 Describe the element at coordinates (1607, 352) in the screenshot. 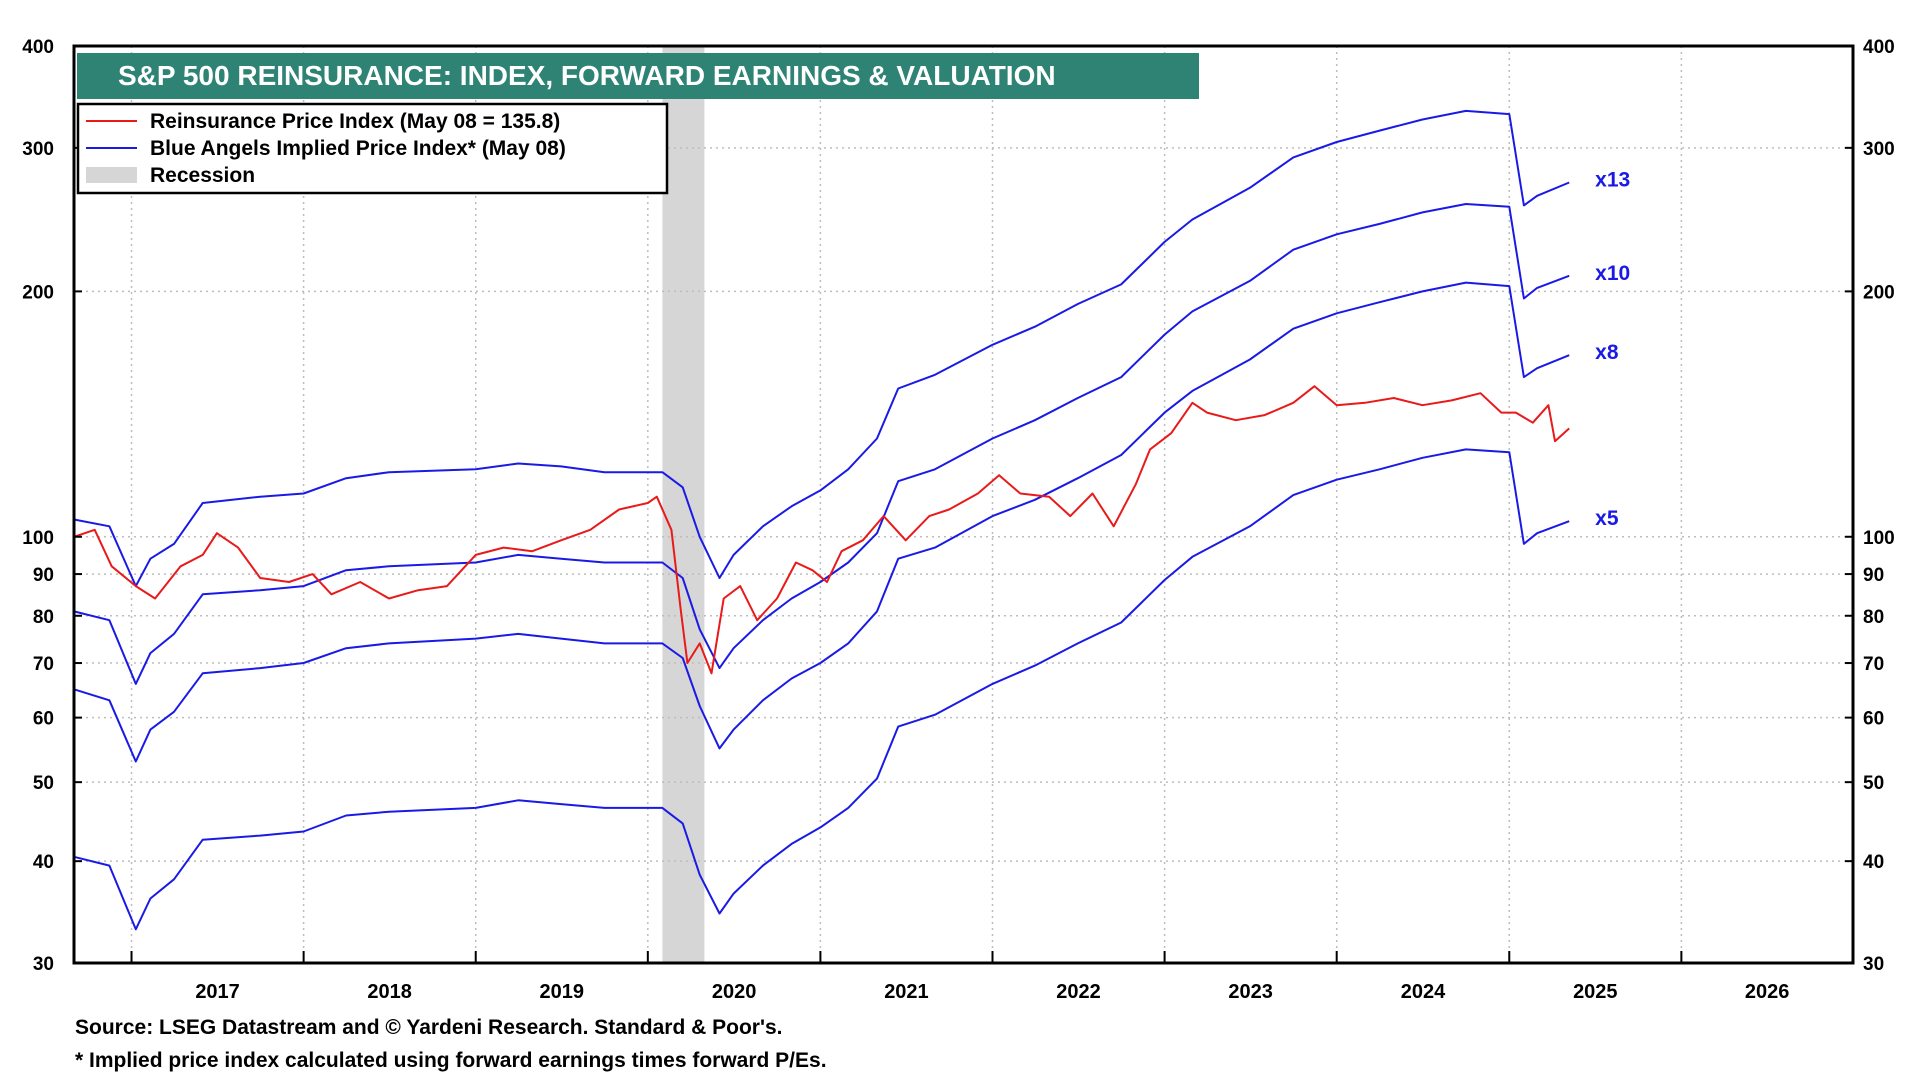

I see `multiple-label-x8: x8` at that location.